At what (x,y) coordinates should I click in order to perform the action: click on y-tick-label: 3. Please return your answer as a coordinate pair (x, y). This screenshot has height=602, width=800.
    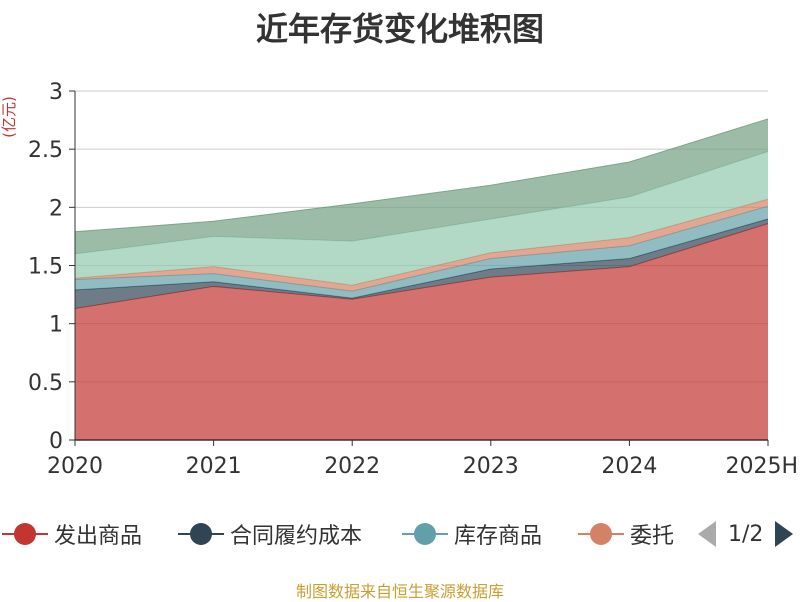
    Looking at the image, I should click on (56, 92).